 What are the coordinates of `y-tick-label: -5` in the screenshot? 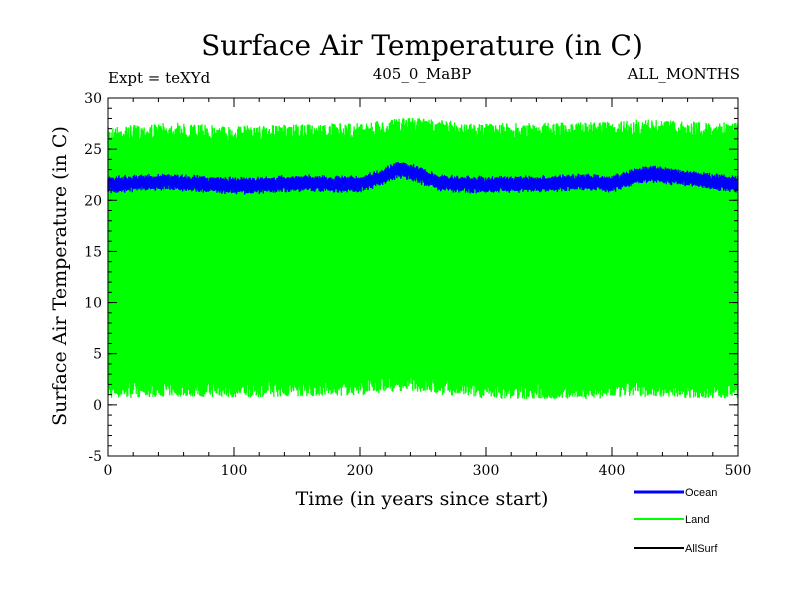 It's located at (95, 457).